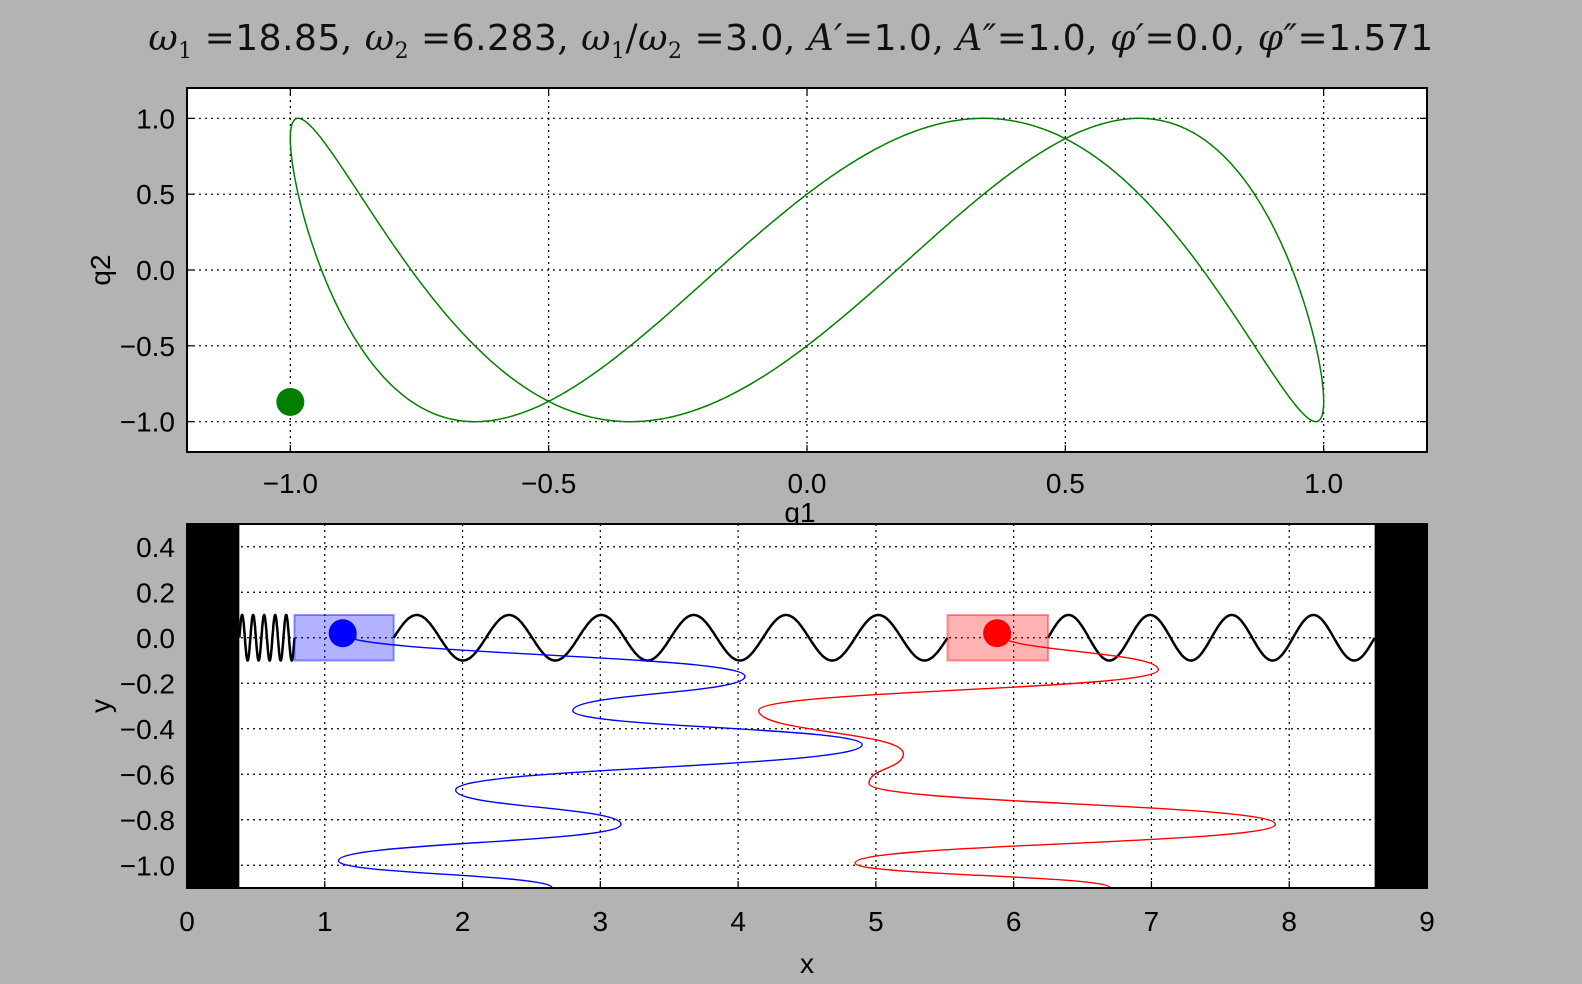 Image resolution: width=1582 pixels, height=984 pixels. I want to click on x-axis-label: q1, so click(799, 512).